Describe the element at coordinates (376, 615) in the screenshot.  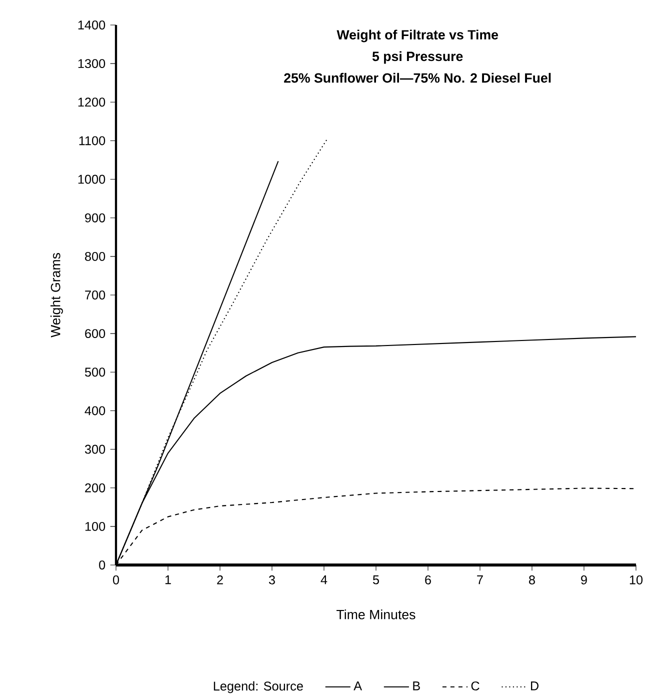
I see `x-axis-title: Time Minutes` at that location.